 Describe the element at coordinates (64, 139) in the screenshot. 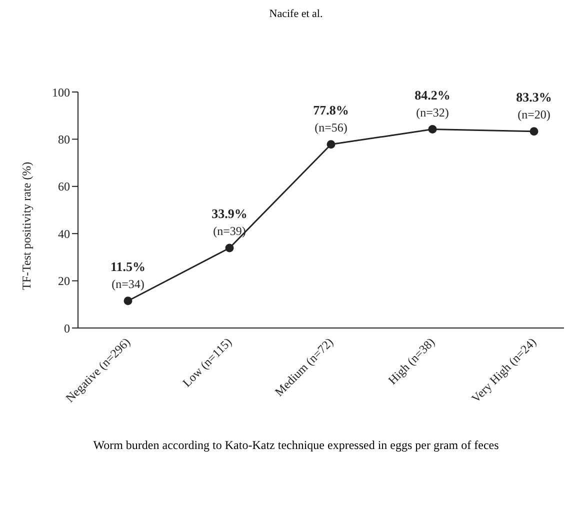

I see `y-tick-label: 80` at that location.